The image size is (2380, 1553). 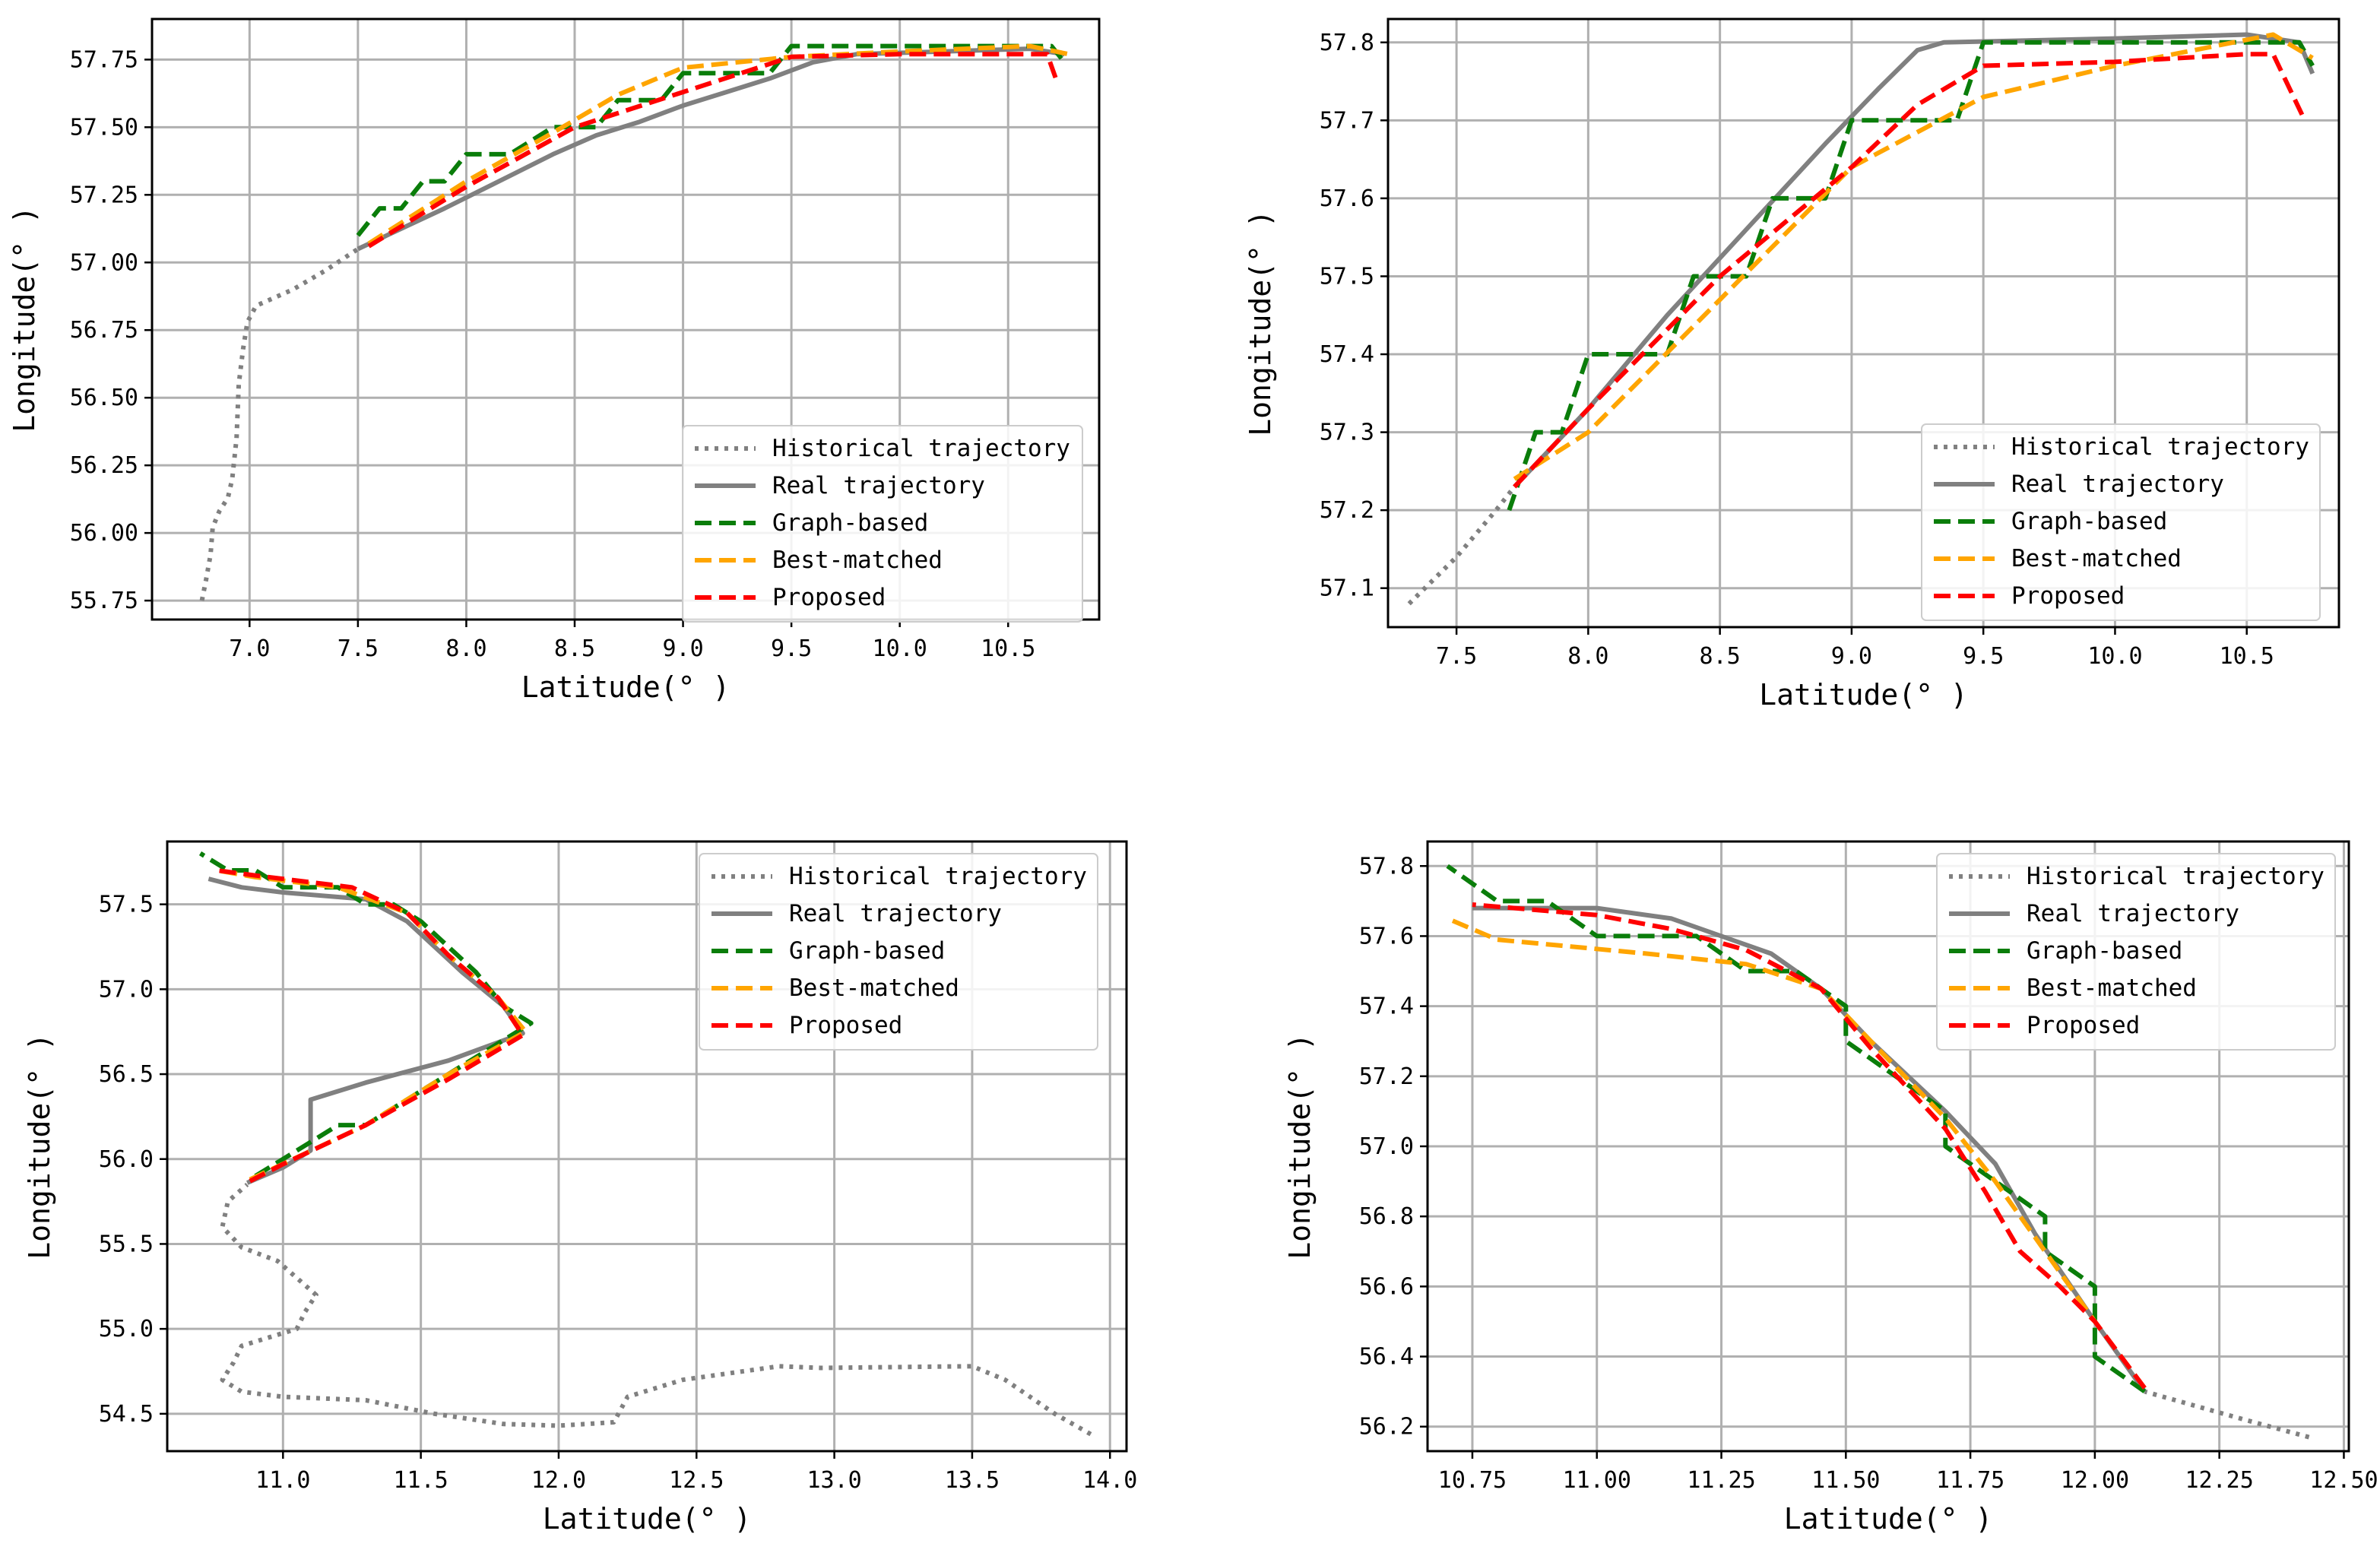 What do you see at coordinates (2219, 1480) in the screenshot?
I see `x-tick-label: 12.25` at bounding box center [2219, 1480].